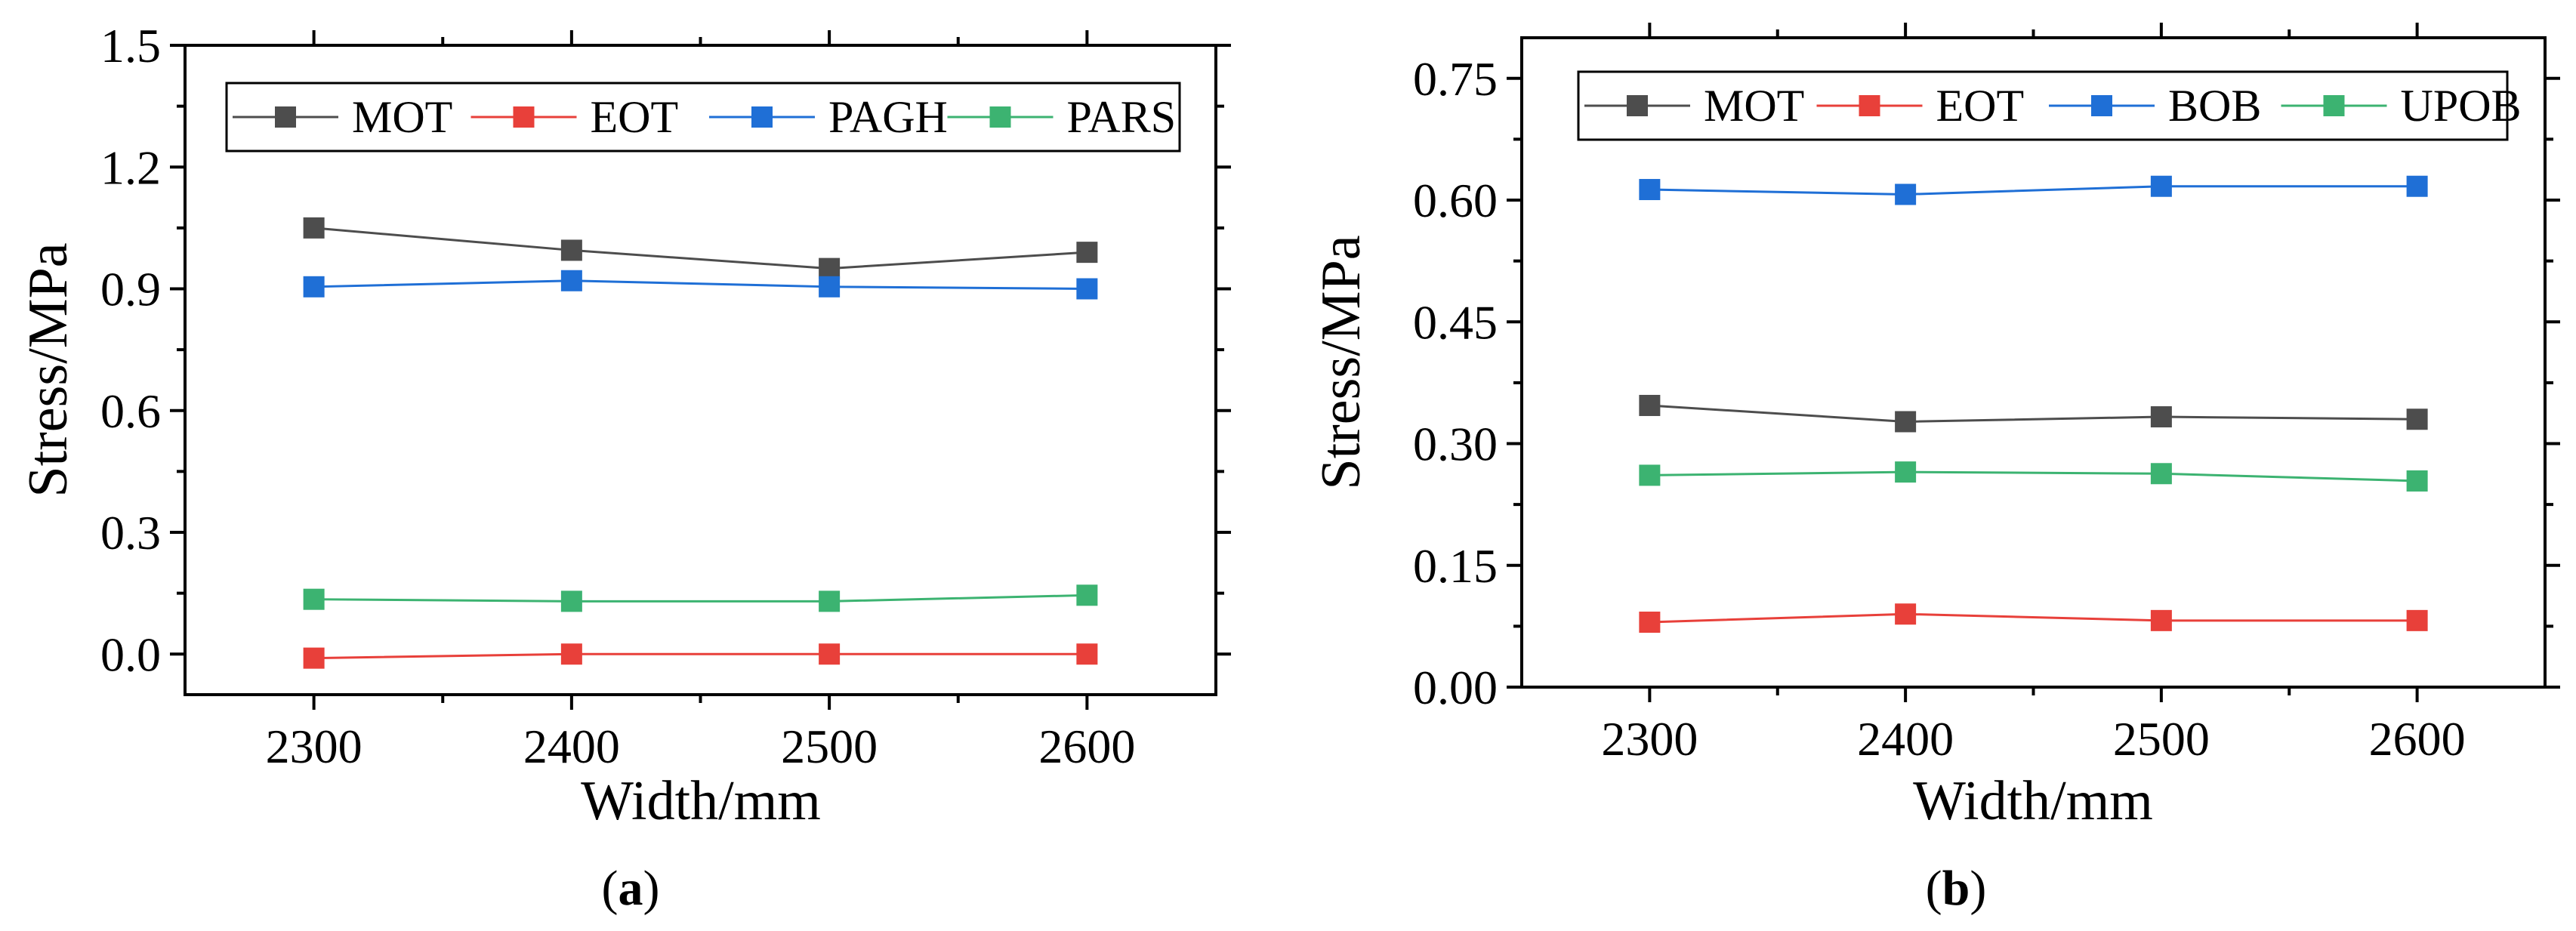  I want to click on x-tick-label-b-0: 2300, so click(1649, 739).